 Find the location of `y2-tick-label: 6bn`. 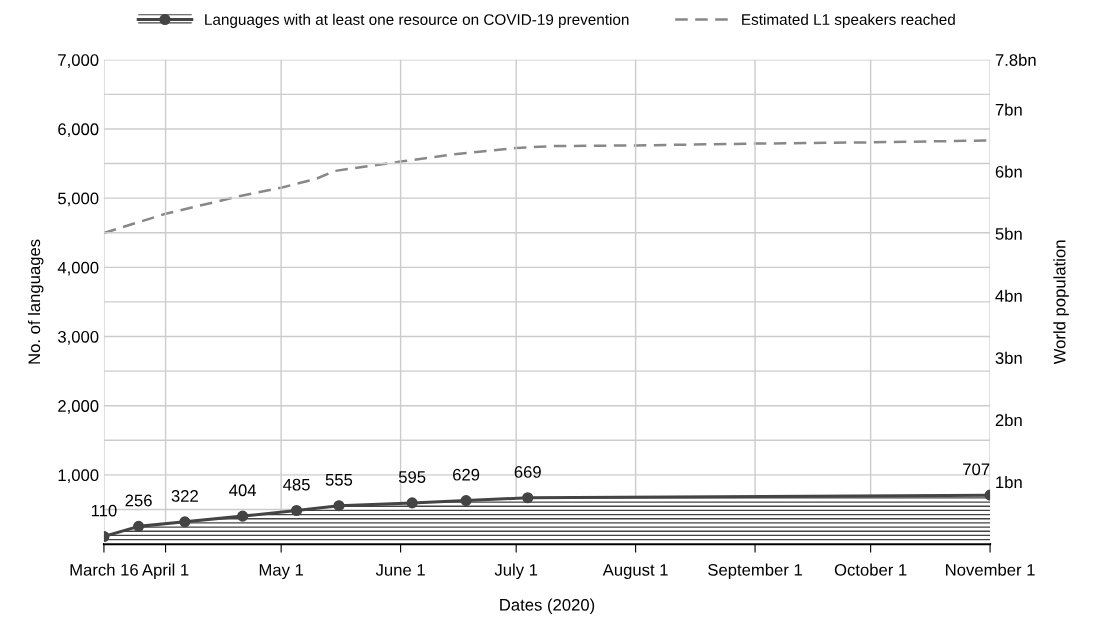

y2-tick-label: 6bn is located at coordinates (1008, 171).